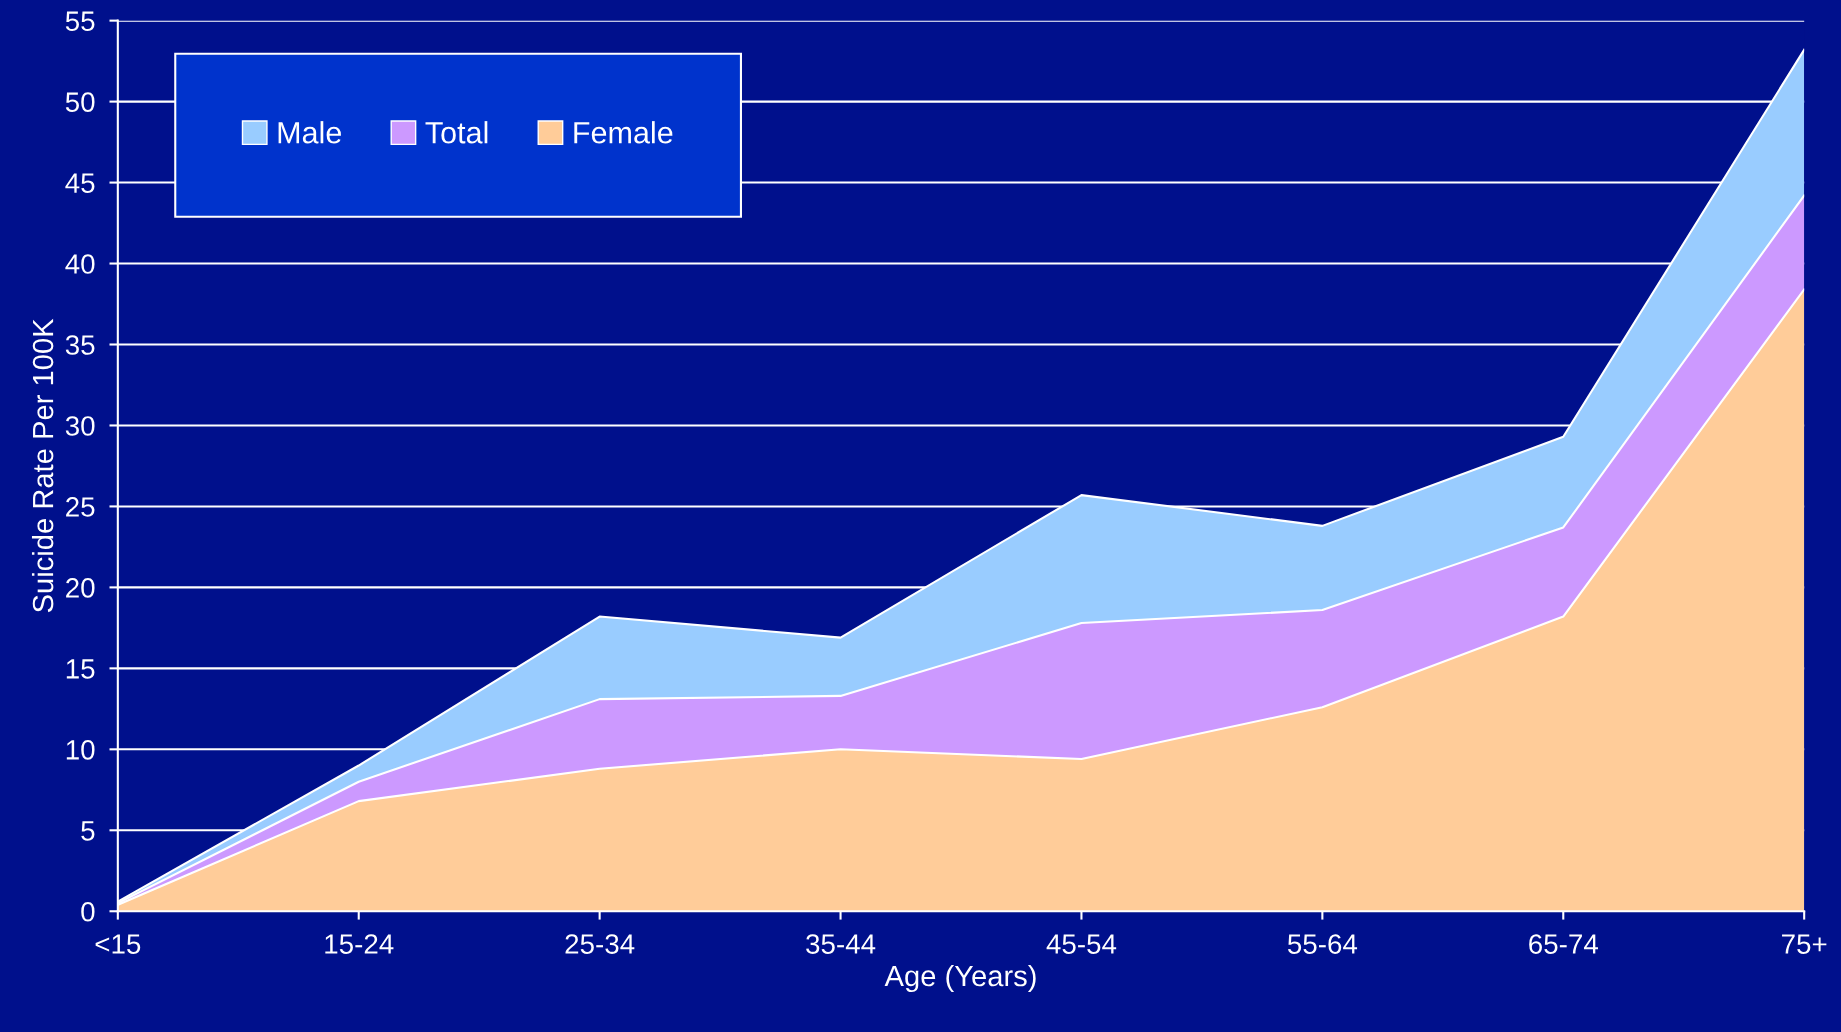 This screenshot has height=1032, width=1841. What do you see at coordinates (359, 944) in the screenshot?
I see `x-tick-label: 15-24` at bounding box center [359, 944].